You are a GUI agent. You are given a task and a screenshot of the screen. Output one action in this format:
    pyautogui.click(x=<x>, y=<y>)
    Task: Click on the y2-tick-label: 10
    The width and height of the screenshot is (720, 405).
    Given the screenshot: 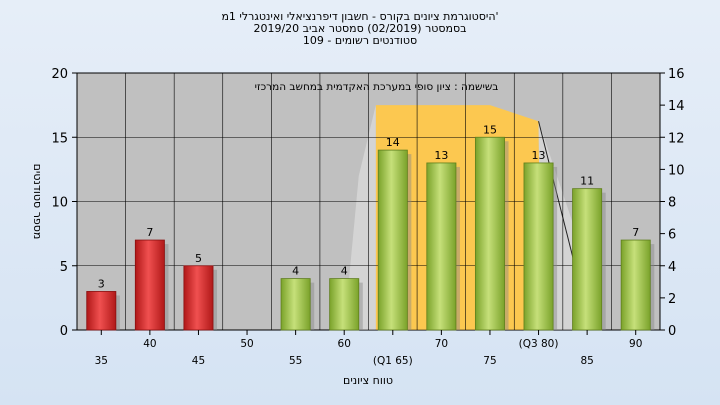 What is the action you would take?
    pyautogui.click(x=676, y=170)
    